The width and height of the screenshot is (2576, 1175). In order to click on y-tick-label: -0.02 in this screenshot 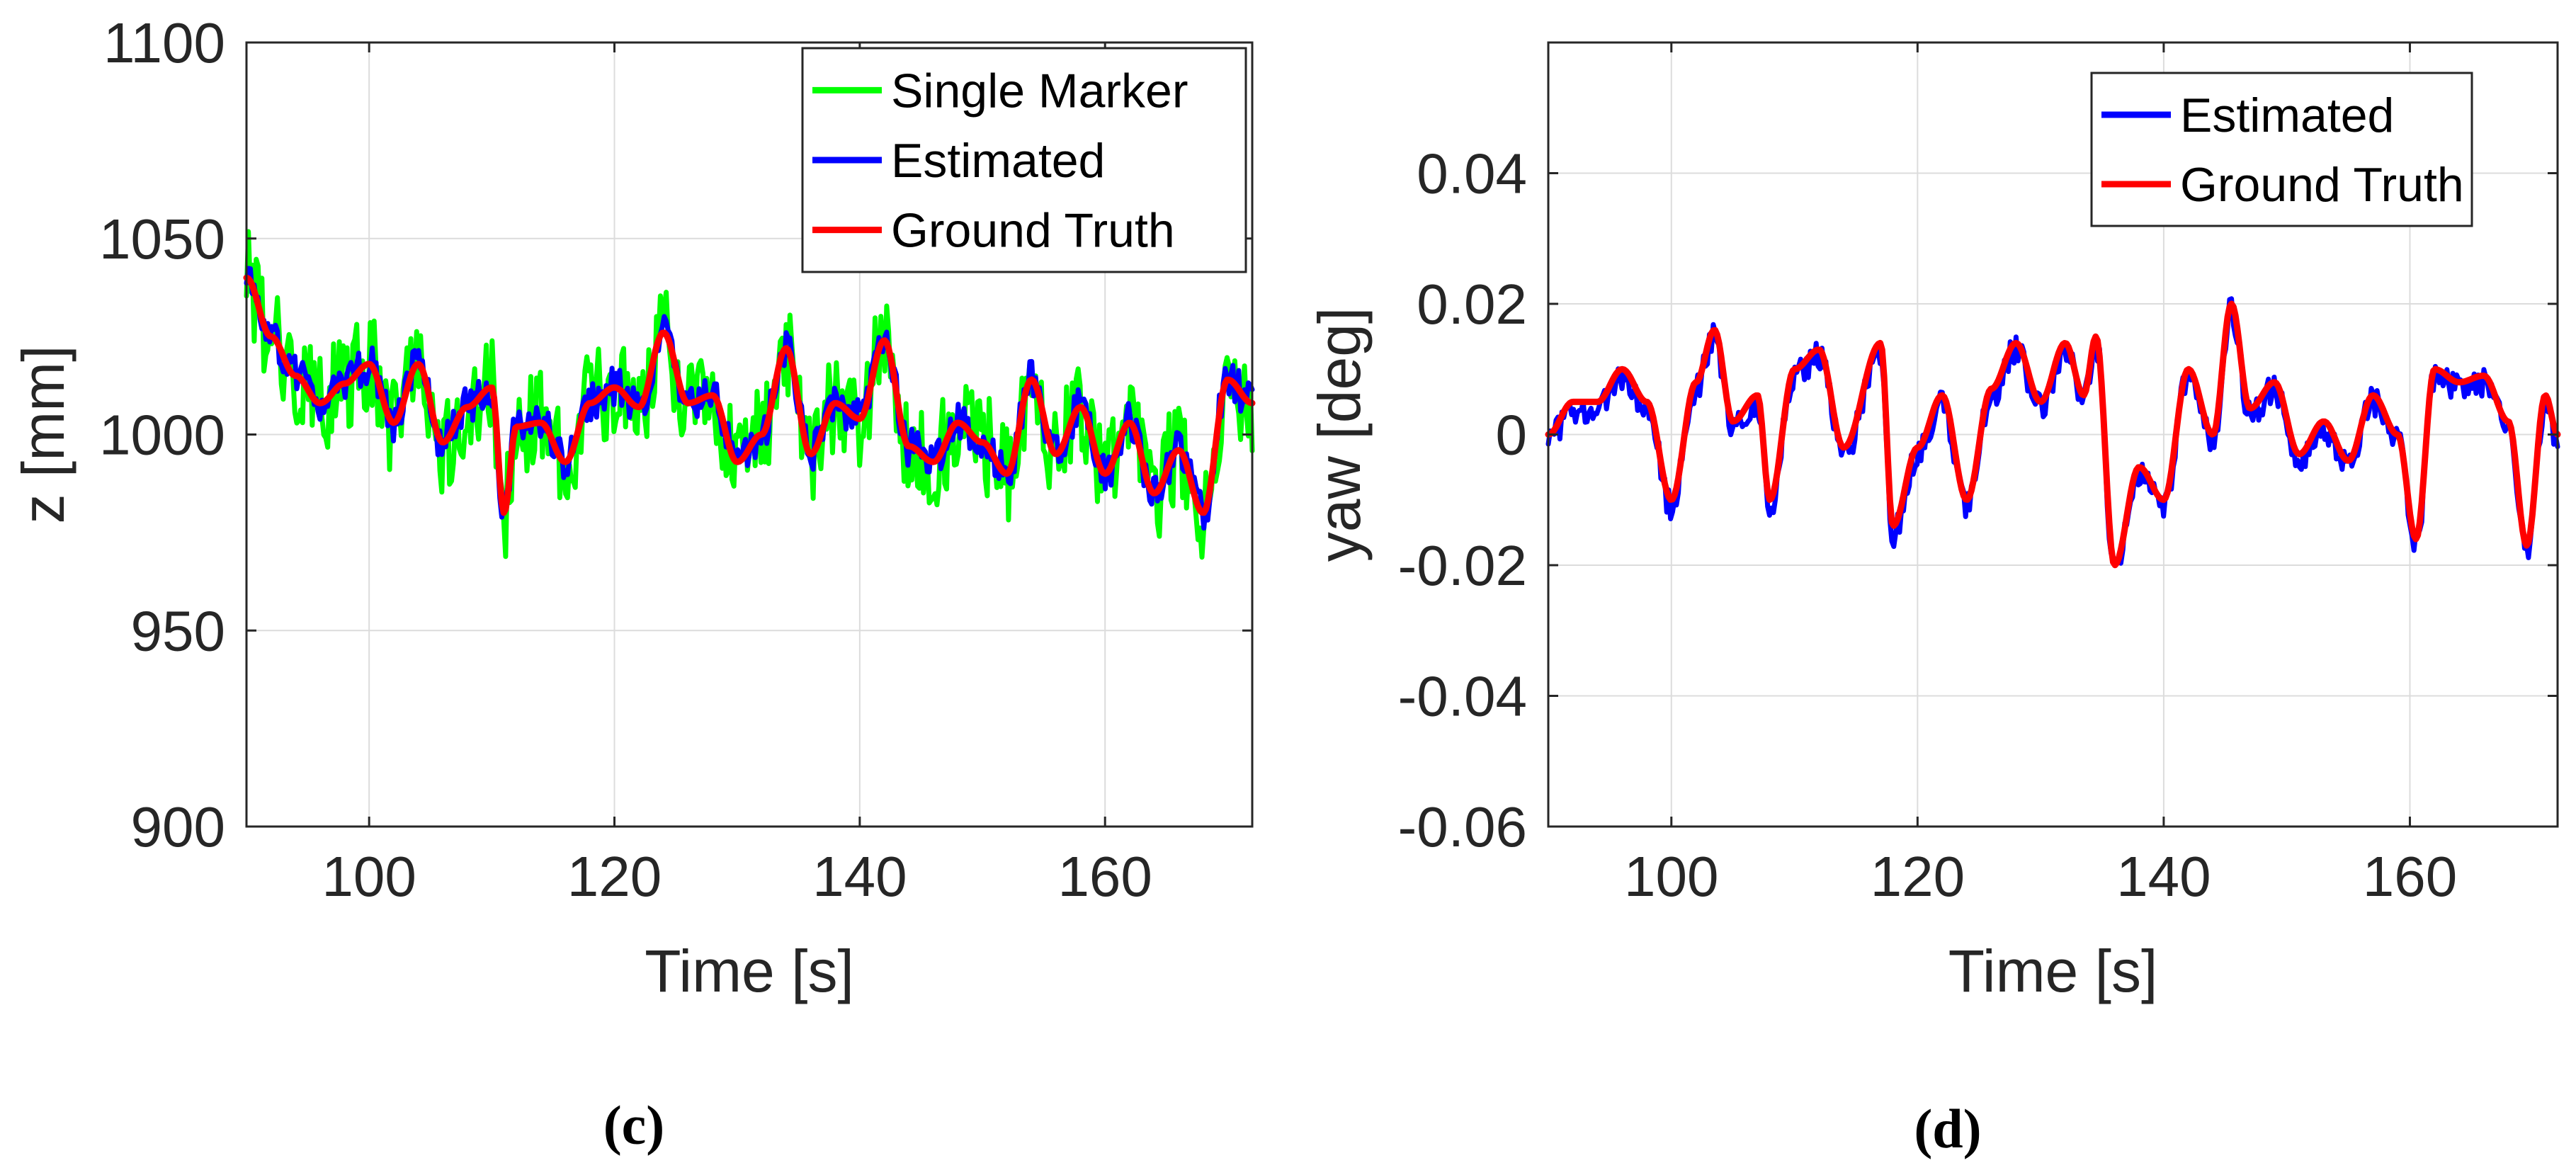, I will do `click(1462, 565)`.